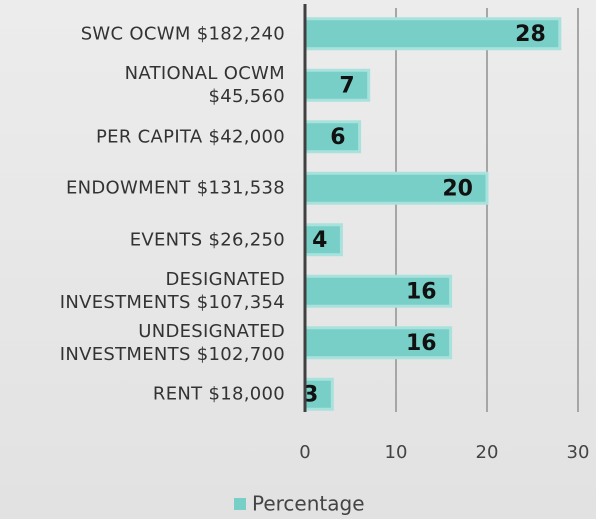  Describe the element at coordinates (304, 452) in the screenshot. I see `x-tick-label: 0` at that location.